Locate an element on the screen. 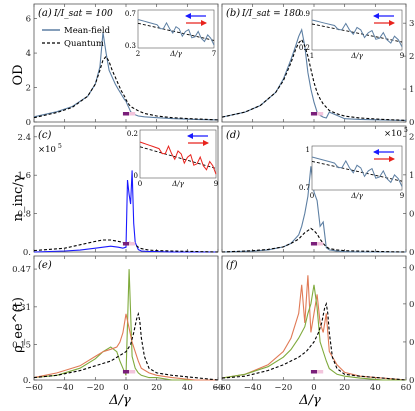 The height and width of the screenshot is (411, 415). ylabel-od: OD is located at coordinates (18, 74).